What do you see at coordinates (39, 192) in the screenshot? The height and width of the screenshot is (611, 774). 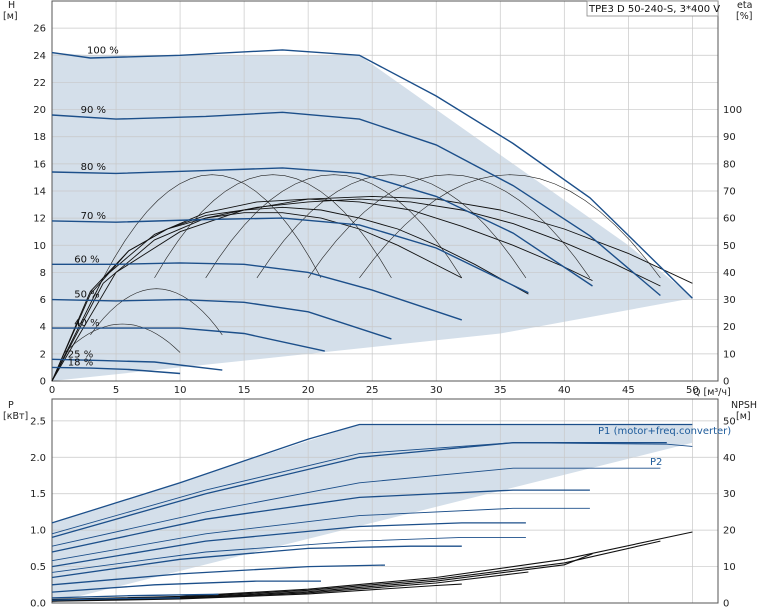 I see `y-tick-label: 14` at bounding box center [39, 192].